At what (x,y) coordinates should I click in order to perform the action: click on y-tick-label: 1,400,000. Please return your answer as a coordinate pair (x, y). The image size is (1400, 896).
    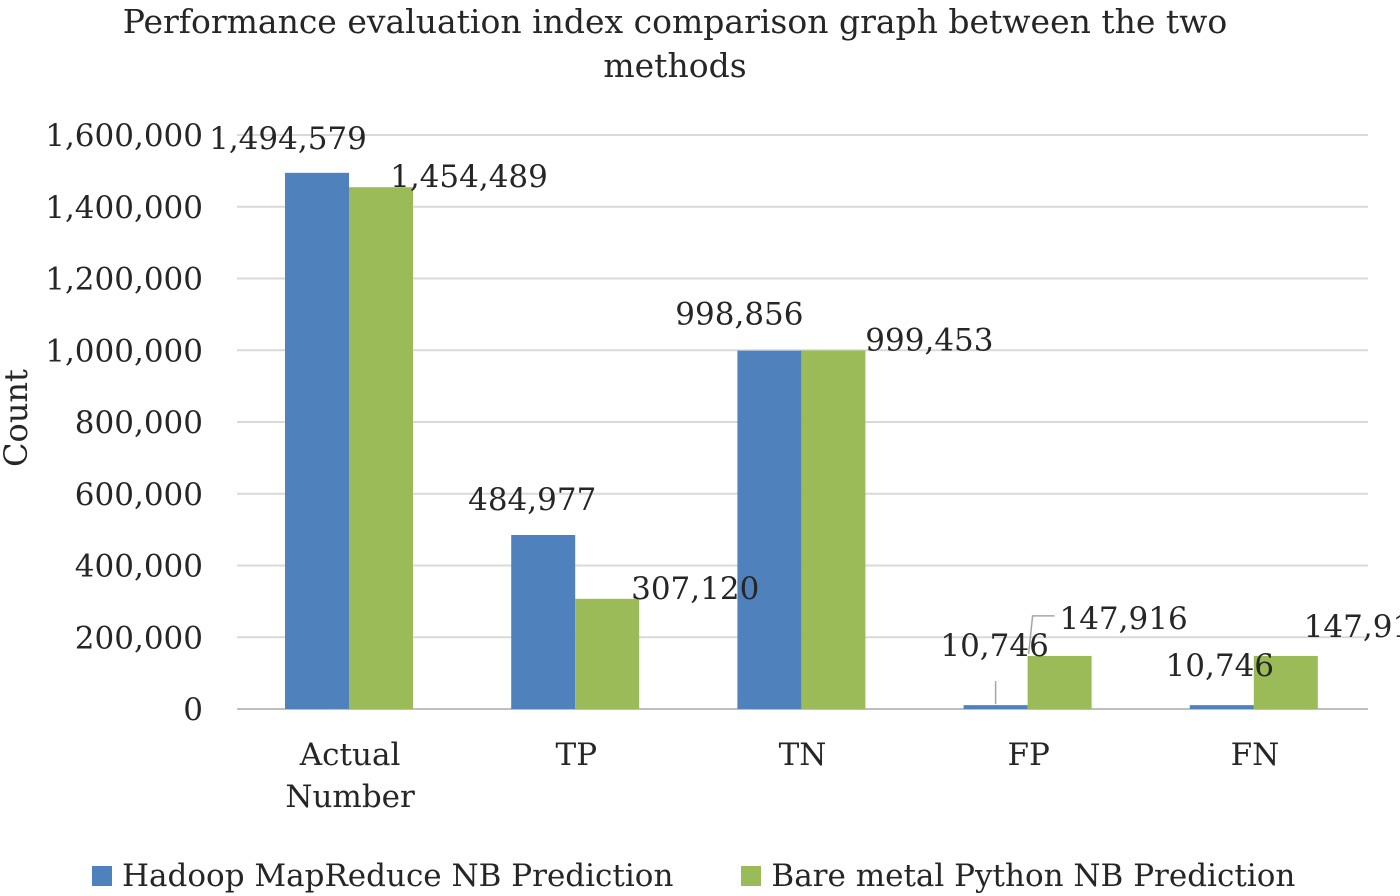
    Looking at the image, I should click on (124, 208).